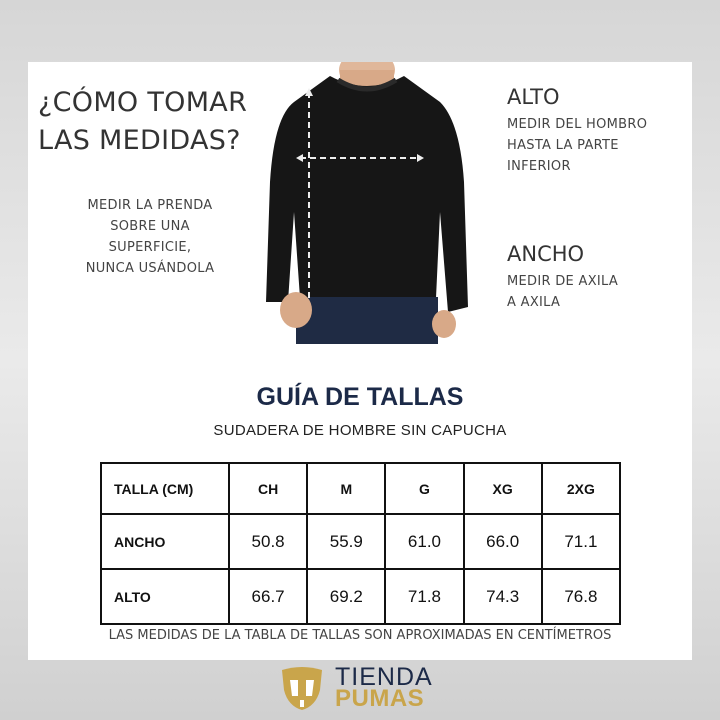 This screenshot has width=720, height=720. Describe the element at coordinates (539, 166) in the screenshot. I see `alto-line: INFERIOR` at that location.